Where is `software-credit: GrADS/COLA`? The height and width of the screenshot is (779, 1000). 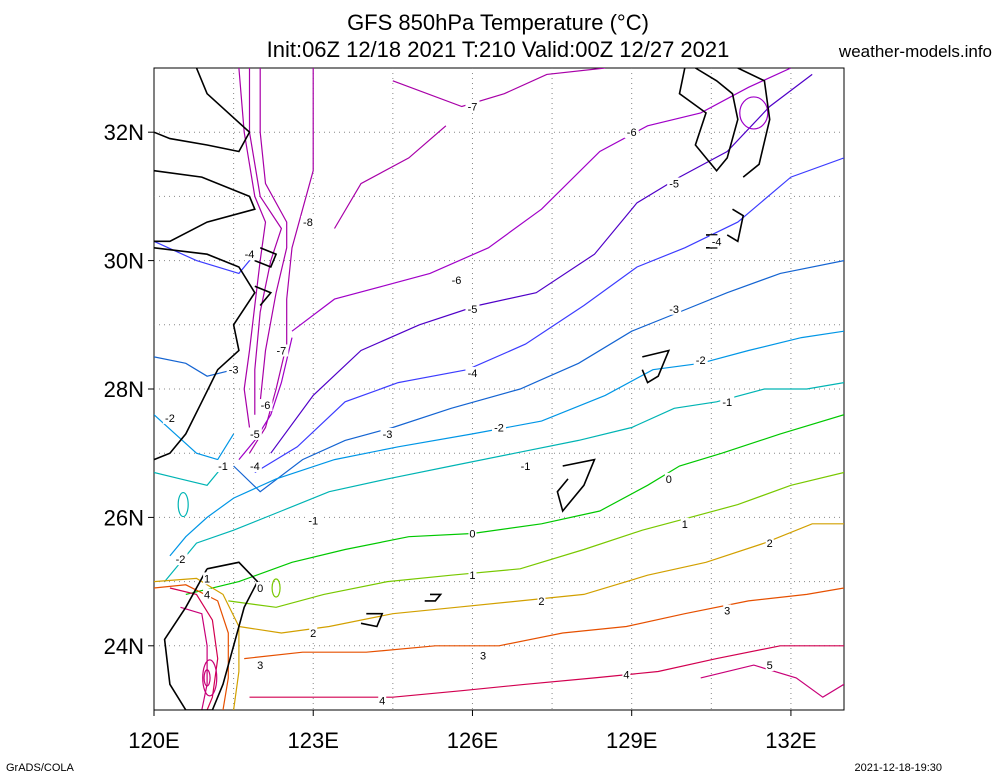 software-credit: GrADS/COLA is located at coordinates (40, 768).